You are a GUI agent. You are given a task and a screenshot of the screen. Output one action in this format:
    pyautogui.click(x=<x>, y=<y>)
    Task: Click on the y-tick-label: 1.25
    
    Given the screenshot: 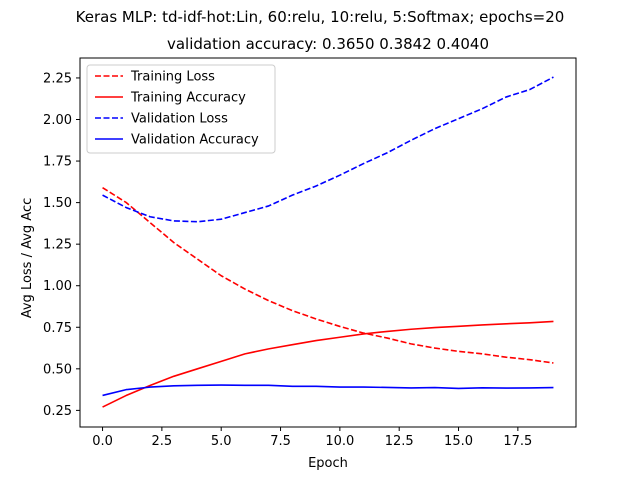 What is the action you would take?
    pyautogui.click(x=57, y=245)
    